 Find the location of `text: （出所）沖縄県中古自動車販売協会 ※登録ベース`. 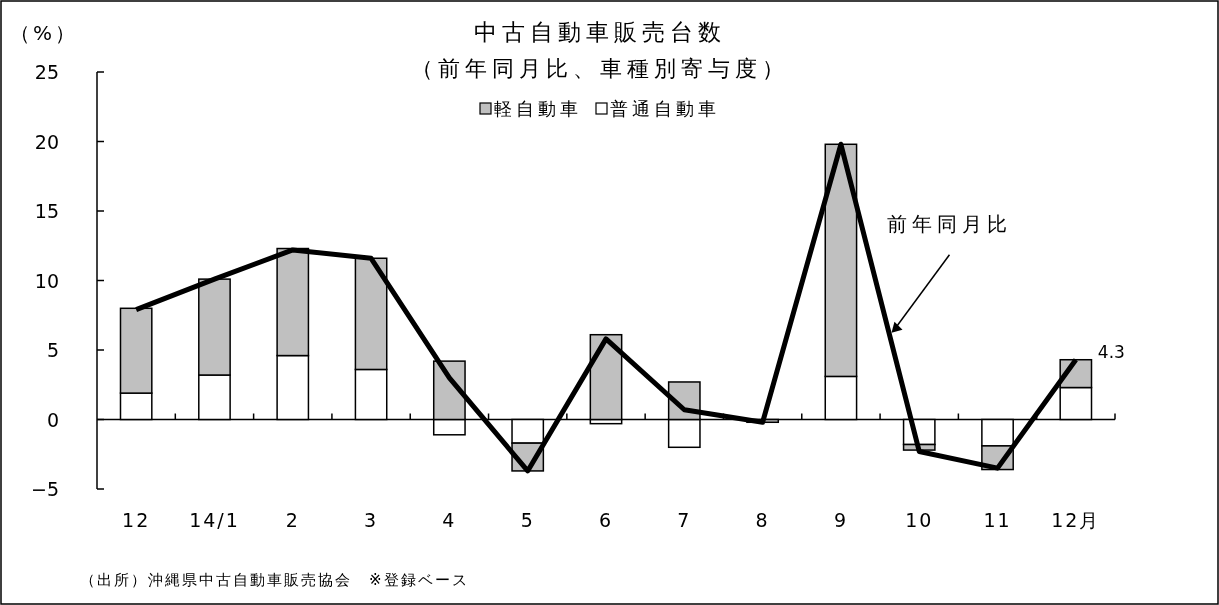

text: （出所）沖縄県中古自動車販売協会 ※登録ベース is located at coordinates (274, 580).